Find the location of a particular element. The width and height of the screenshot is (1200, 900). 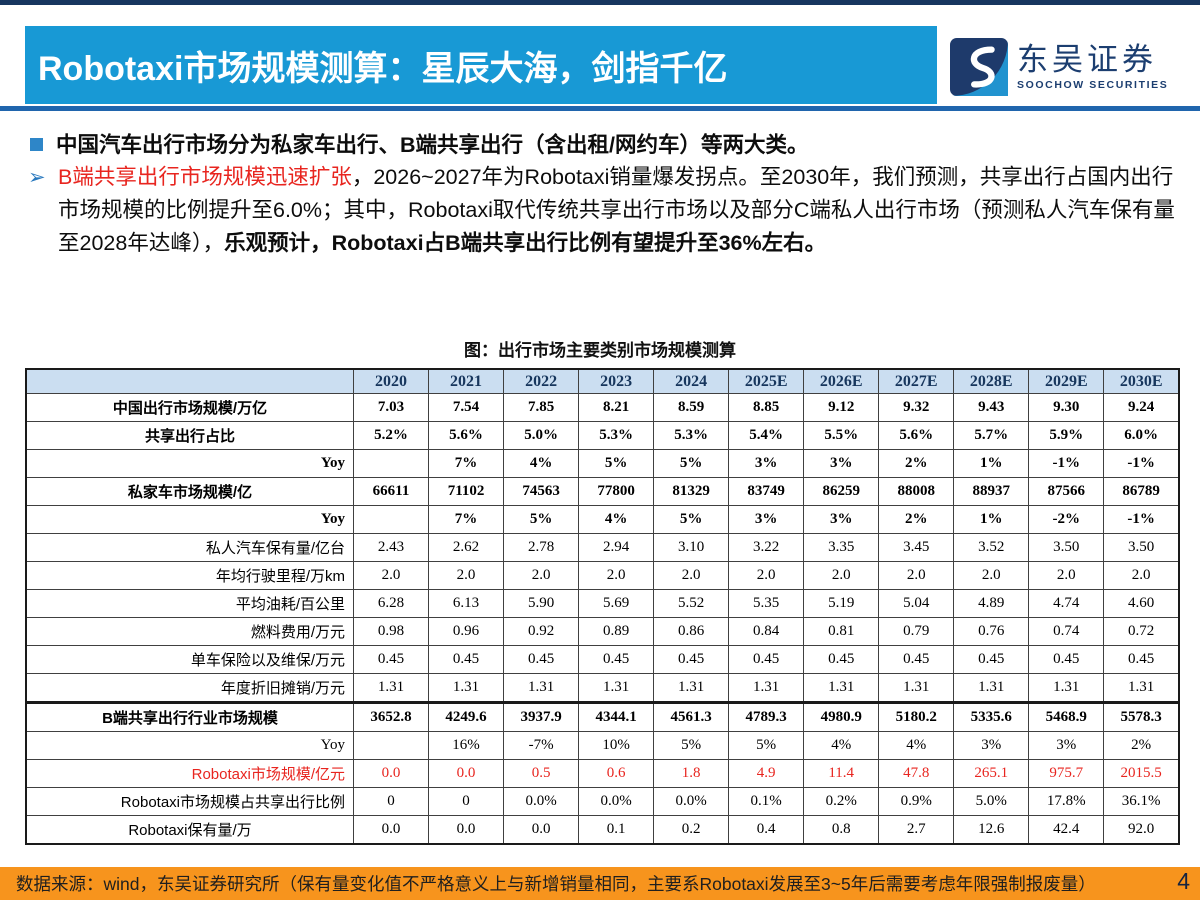

table-cell: 5.7% is located at coordinates (991, 435).